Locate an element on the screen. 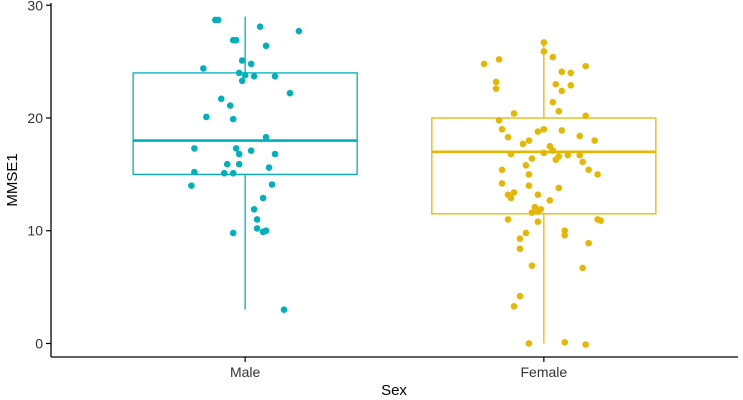 The height and width of the screenshot is (400, 743). y-tick-label: 10 is located at coordinates (35, 231).